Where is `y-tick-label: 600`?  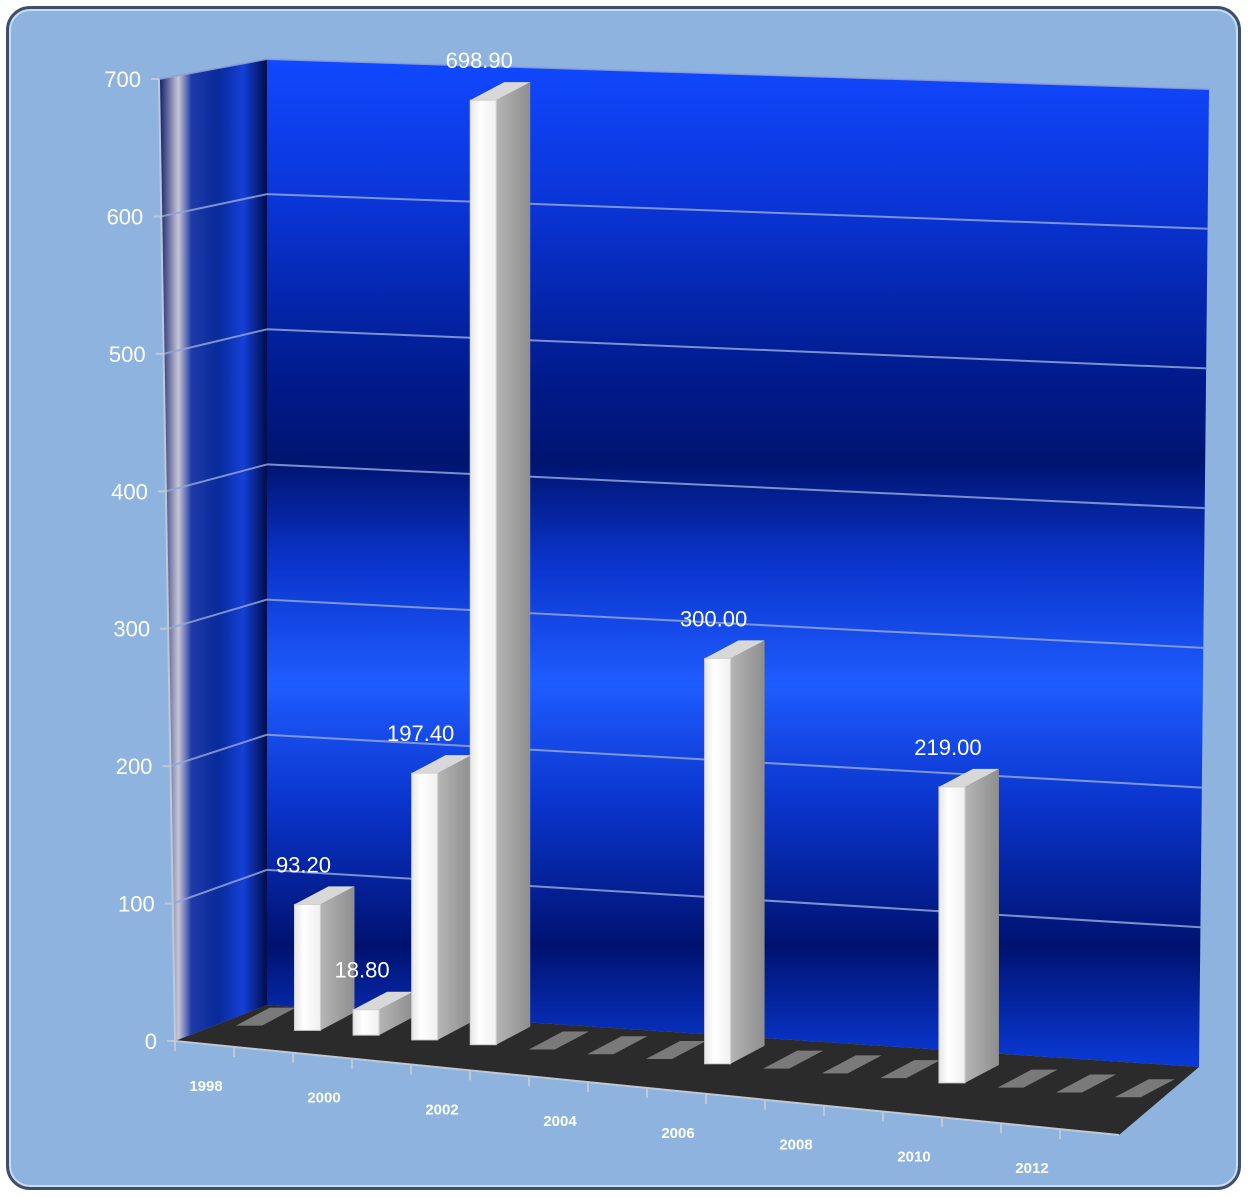 y-tick-label: 600 is located at coordinates (125, 216).